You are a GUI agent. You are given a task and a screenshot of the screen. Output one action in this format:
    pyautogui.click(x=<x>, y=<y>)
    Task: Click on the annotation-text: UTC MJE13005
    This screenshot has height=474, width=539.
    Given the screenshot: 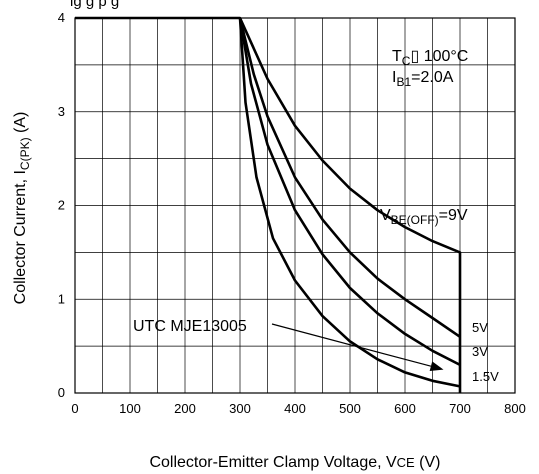 What is the action you would take?
    pyautogui.click(x=190, y=326)
    